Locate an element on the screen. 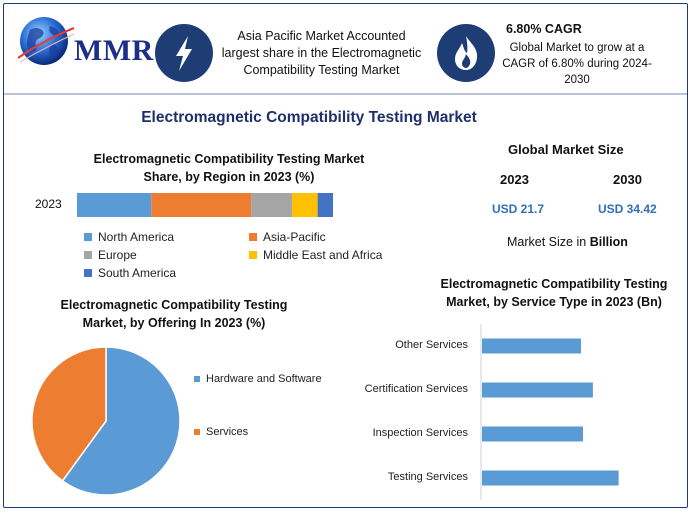 The height and width of the screenshot is (513, 693). region-stacked-bar is located at coordinates (205, 205).